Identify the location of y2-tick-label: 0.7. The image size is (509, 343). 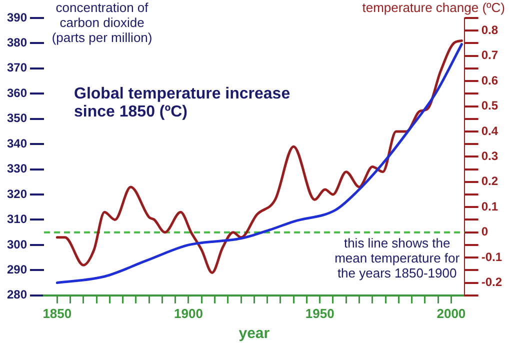
(489, 55).